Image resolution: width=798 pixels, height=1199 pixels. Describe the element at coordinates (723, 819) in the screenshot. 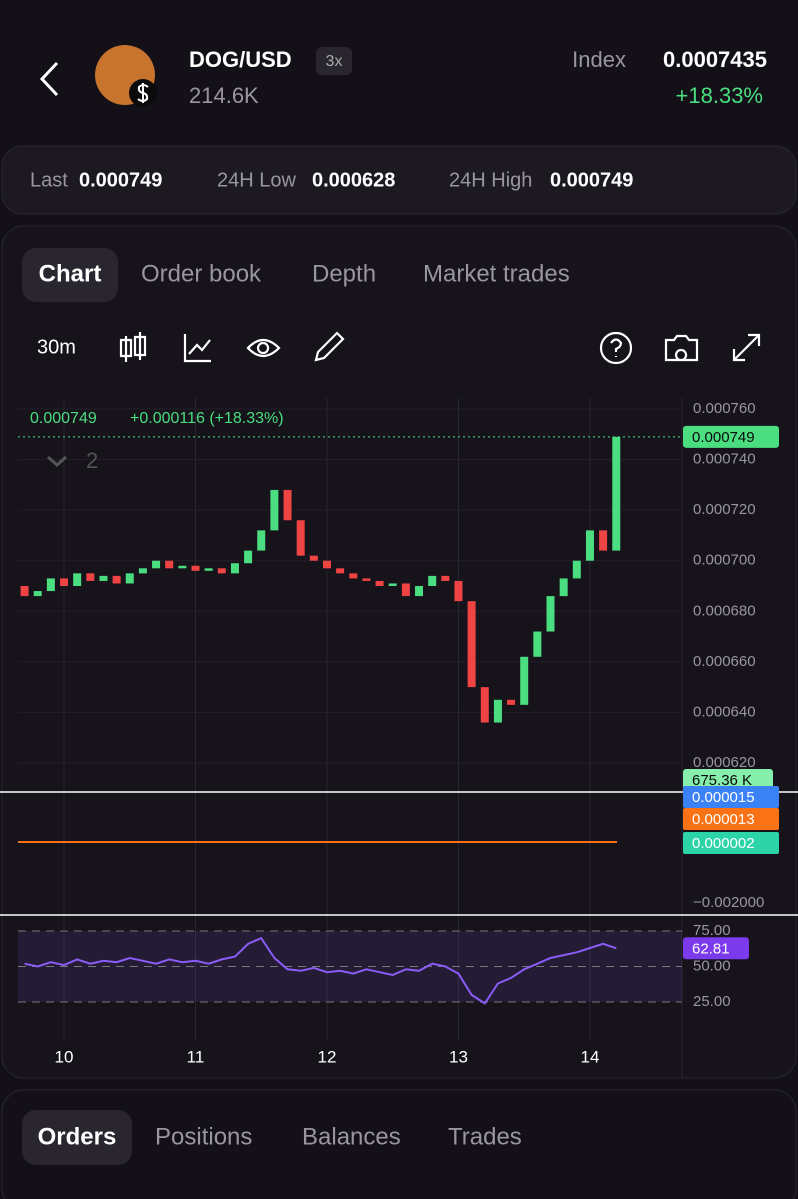

I see `macd-label: 0.000013` at that location.